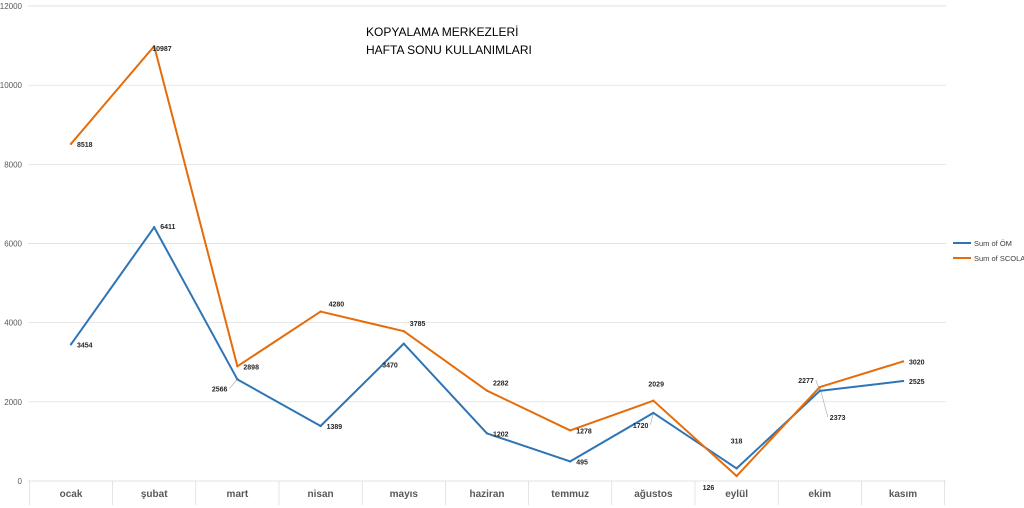 This screenshot has height=508, width=1024. I want to click on data-label: 3470, so click(390, 366).